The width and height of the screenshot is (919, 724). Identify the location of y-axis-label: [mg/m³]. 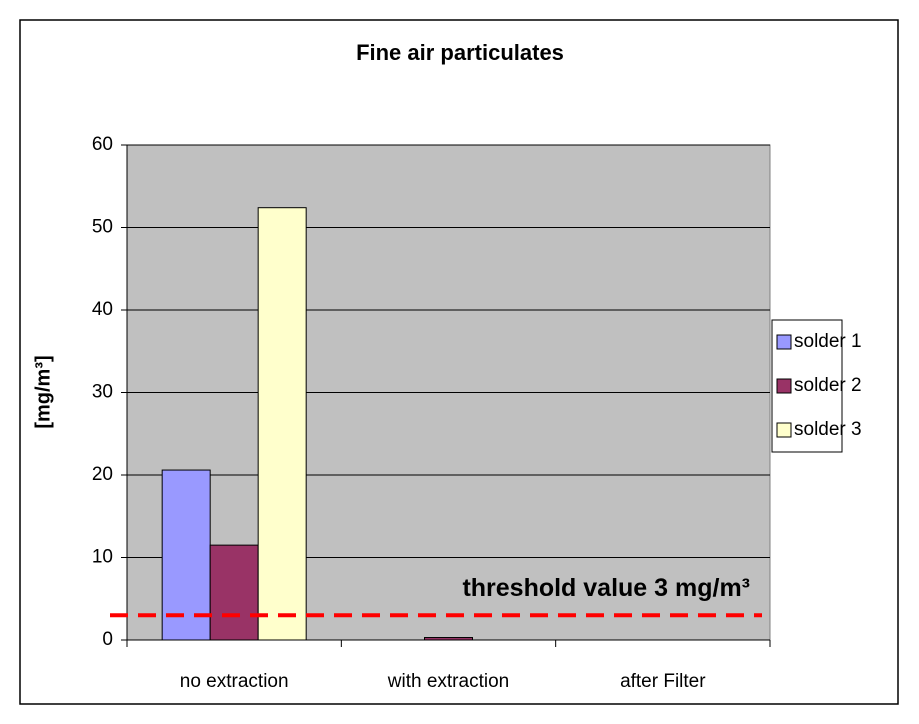
(43, 391).